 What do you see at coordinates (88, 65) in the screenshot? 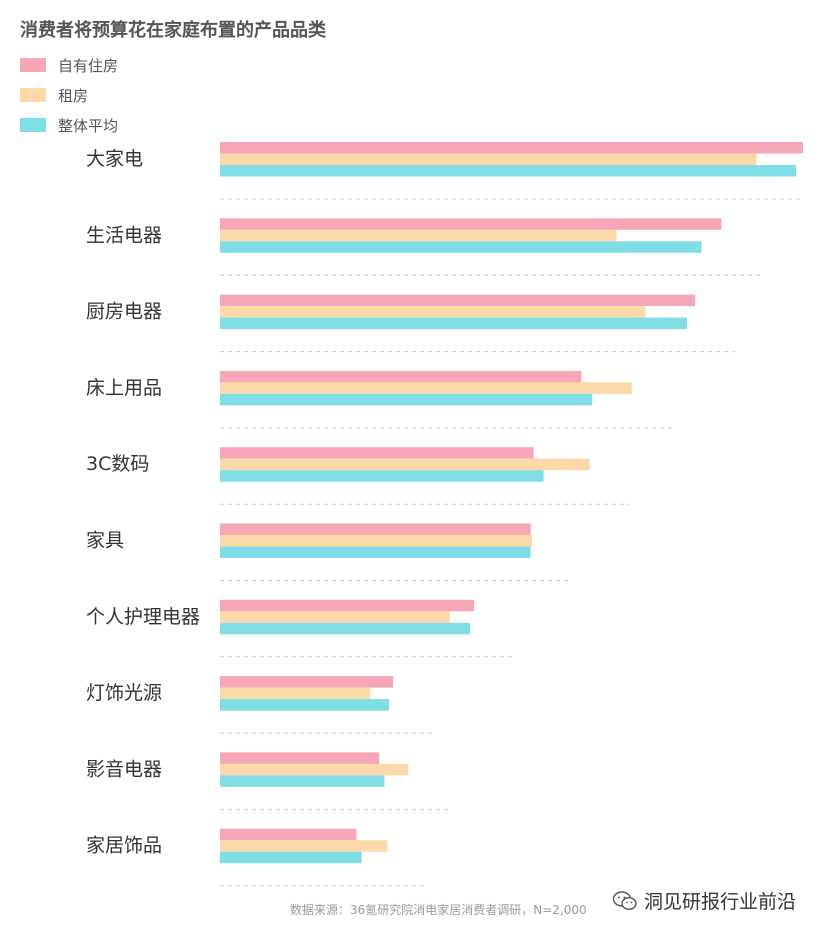
I see `legend-label-own-home: 自有住房` at bounding box center [88, 65].